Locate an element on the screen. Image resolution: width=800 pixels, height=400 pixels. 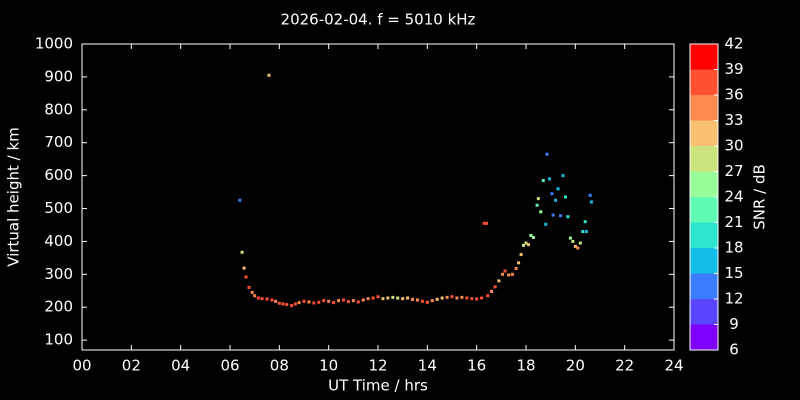
y-tick-label: 900 is located at coordinates (58, 76).